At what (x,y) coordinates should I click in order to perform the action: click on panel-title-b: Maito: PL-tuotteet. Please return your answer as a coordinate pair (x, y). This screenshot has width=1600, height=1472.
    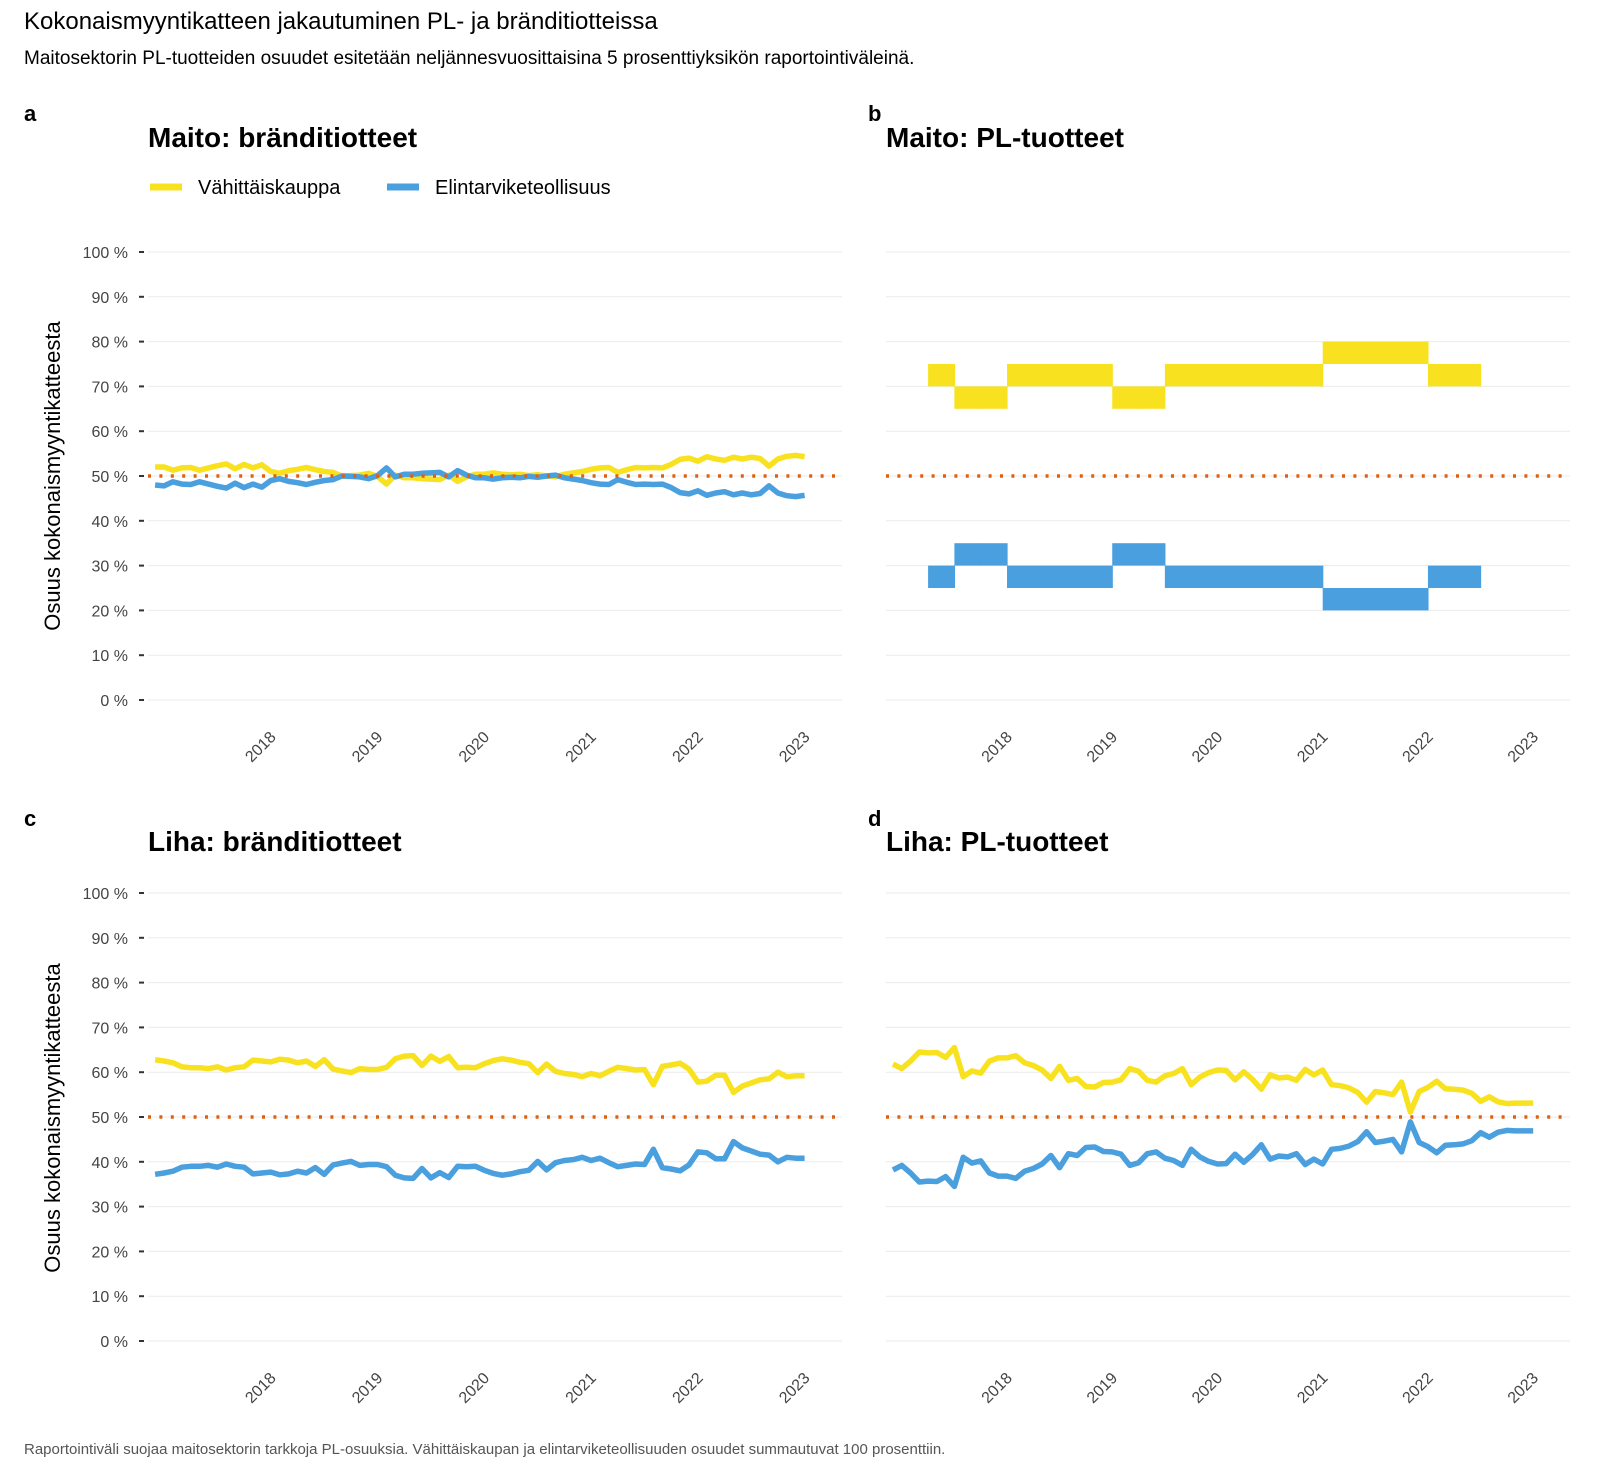
    Looking at the image, I should click on (1005, 137).